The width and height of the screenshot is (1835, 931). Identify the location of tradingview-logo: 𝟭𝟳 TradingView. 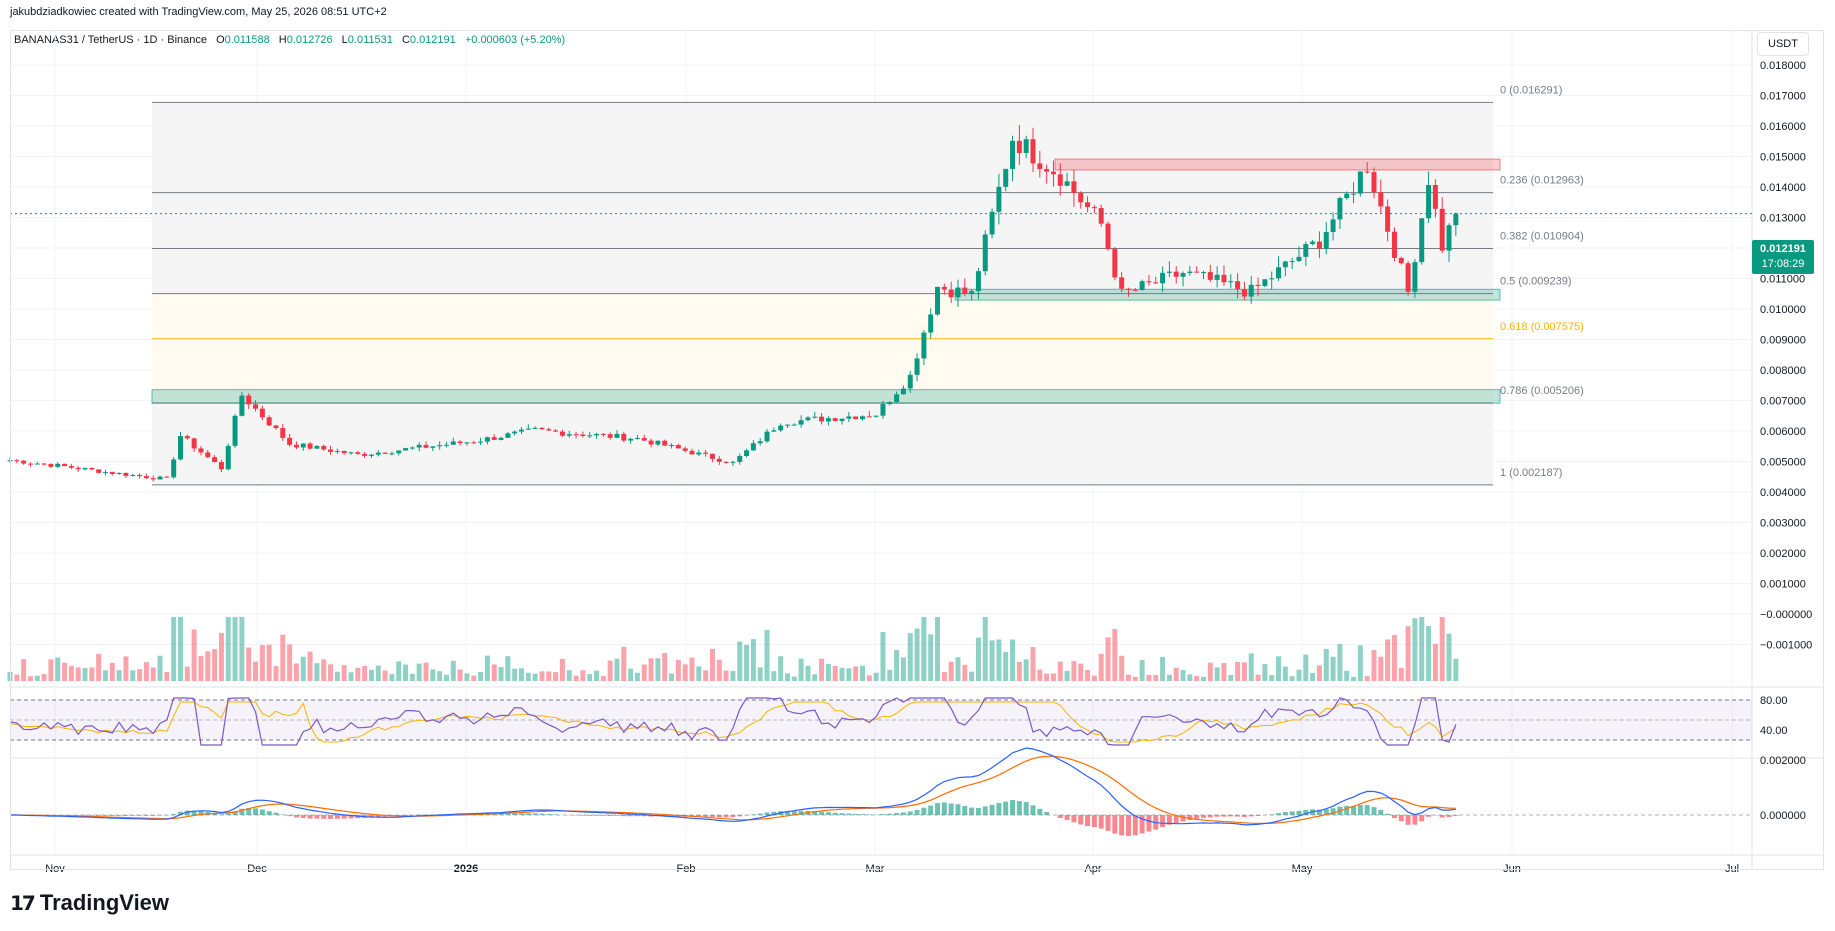
(89, 903).